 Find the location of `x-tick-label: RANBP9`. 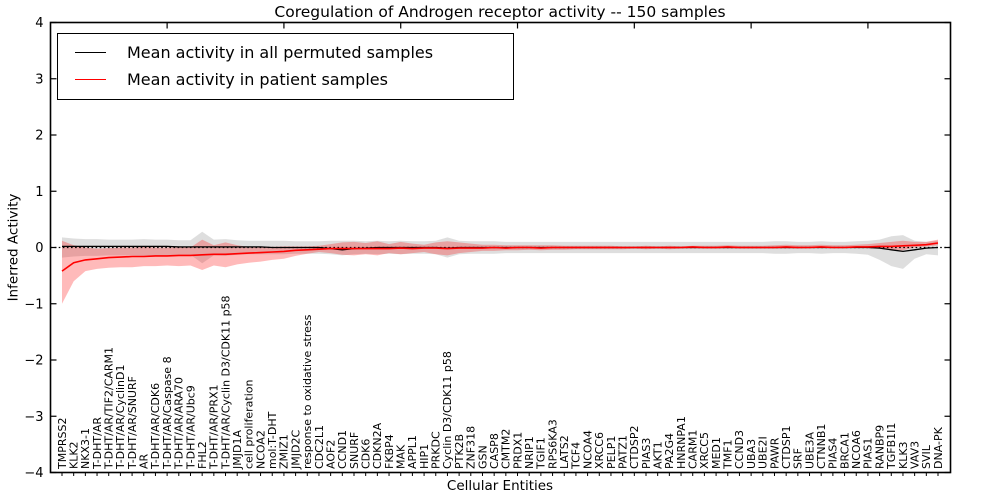

x-tick-label: RANBP9 is located at coordinates (879, 447).